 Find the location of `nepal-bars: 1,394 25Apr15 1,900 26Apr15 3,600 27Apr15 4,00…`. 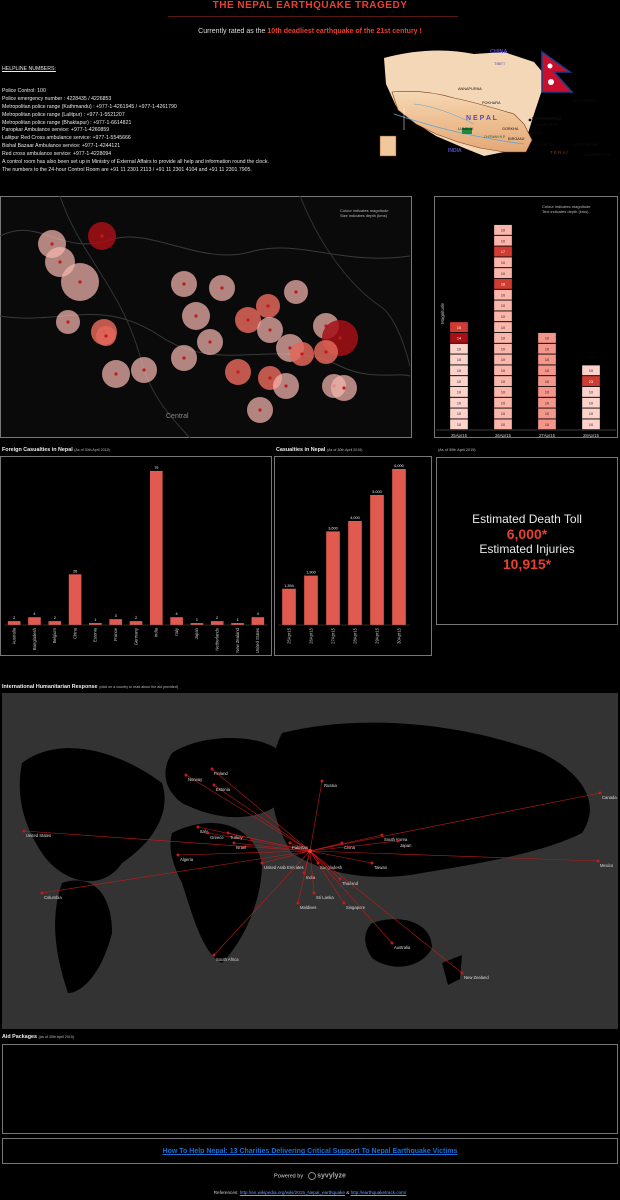

nepal-bars: 1,394 25Apr15 1,900 26Apr15 3,600 27Apr15 4,00… is located at coordinates (344, 554).